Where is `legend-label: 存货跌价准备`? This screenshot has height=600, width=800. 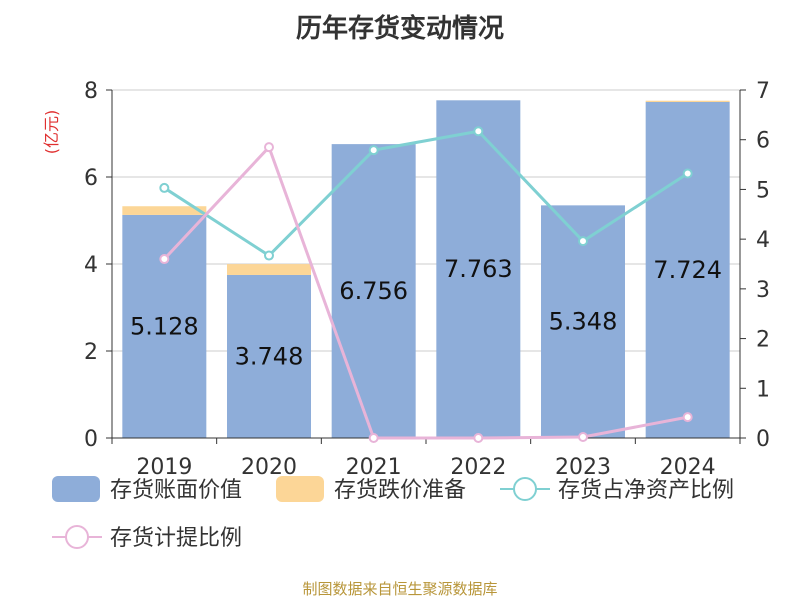 legend-label: 存货跌价准备 is located at coordinates (400, 490).